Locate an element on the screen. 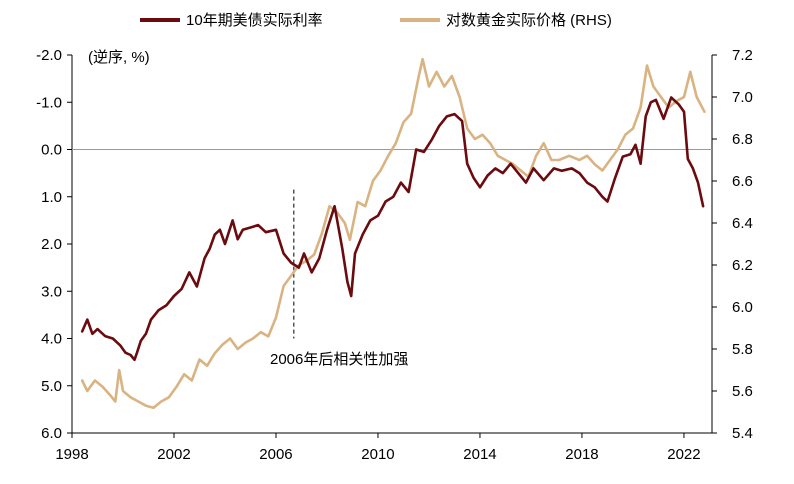  right-tick-label: 5.8 is located at coordinates (742, 349).